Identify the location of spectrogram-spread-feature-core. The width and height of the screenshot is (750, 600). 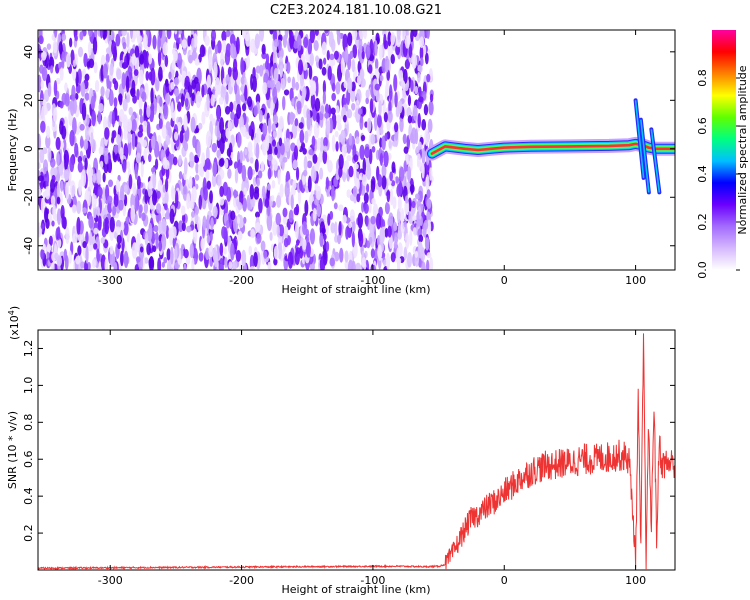
(639, 139).